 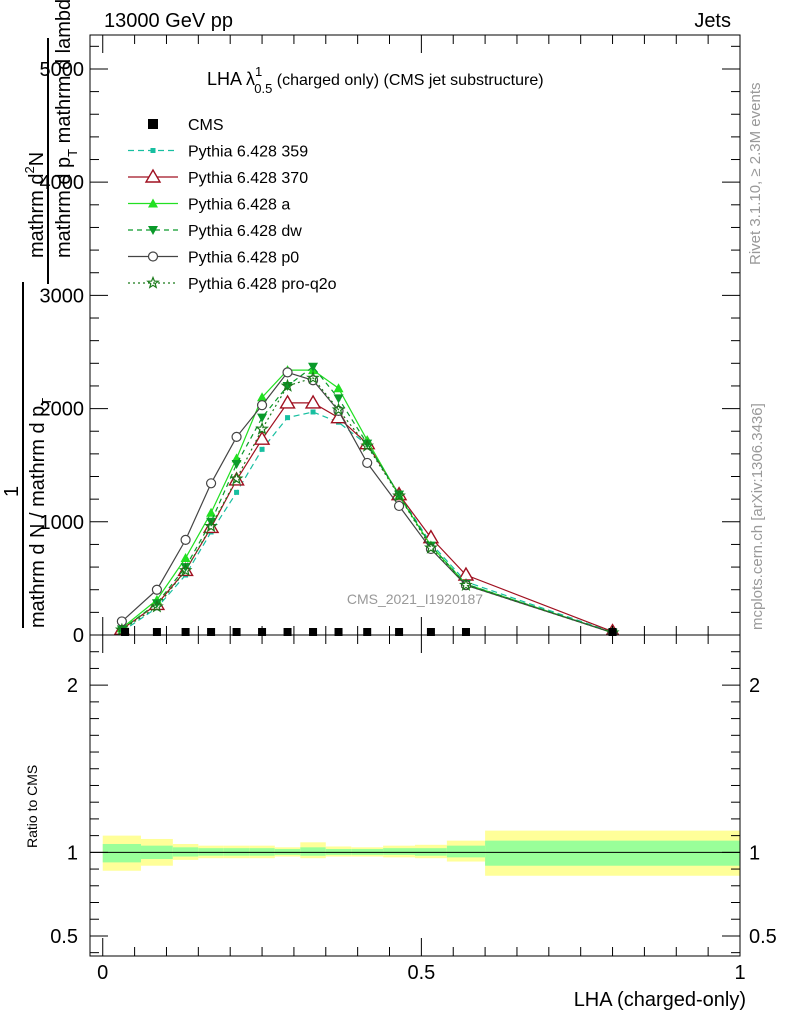 I want to click on y-label-bottom-fraction-denominator: mathrm d N / mathrm d pT, so click(x=40, y=513).